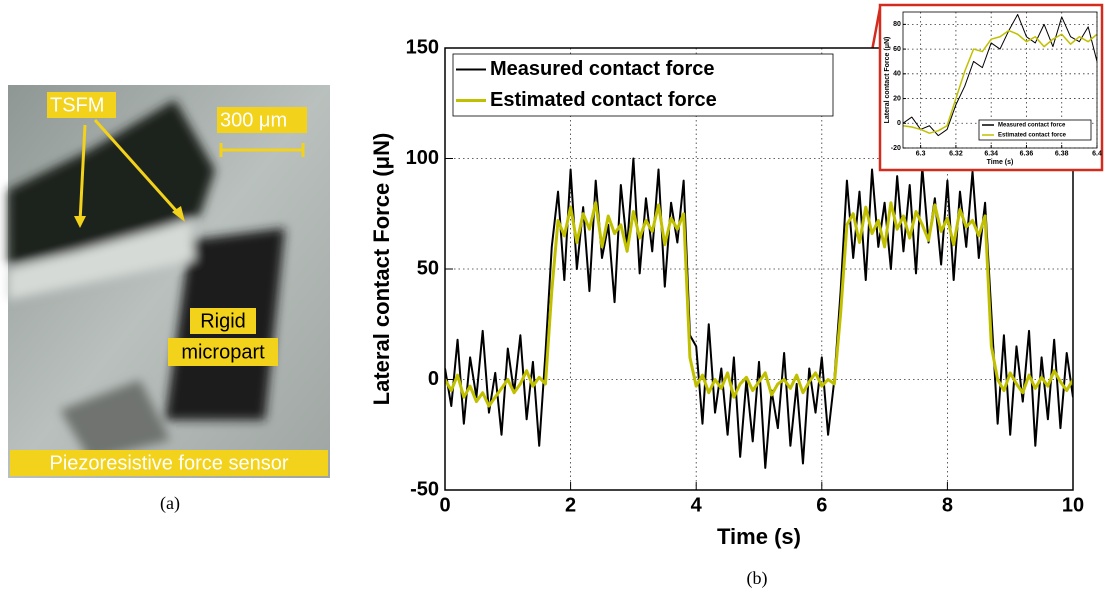 This screenshot has width=1104, height=606. I want to click on x-tick-label: 4, so click(697, 505).